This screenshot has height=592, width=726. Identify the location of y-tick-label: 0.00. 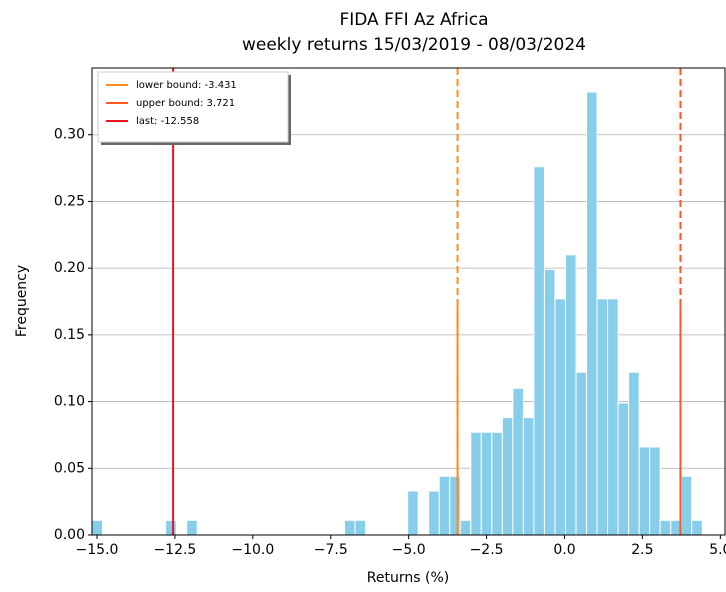
(69, 535).